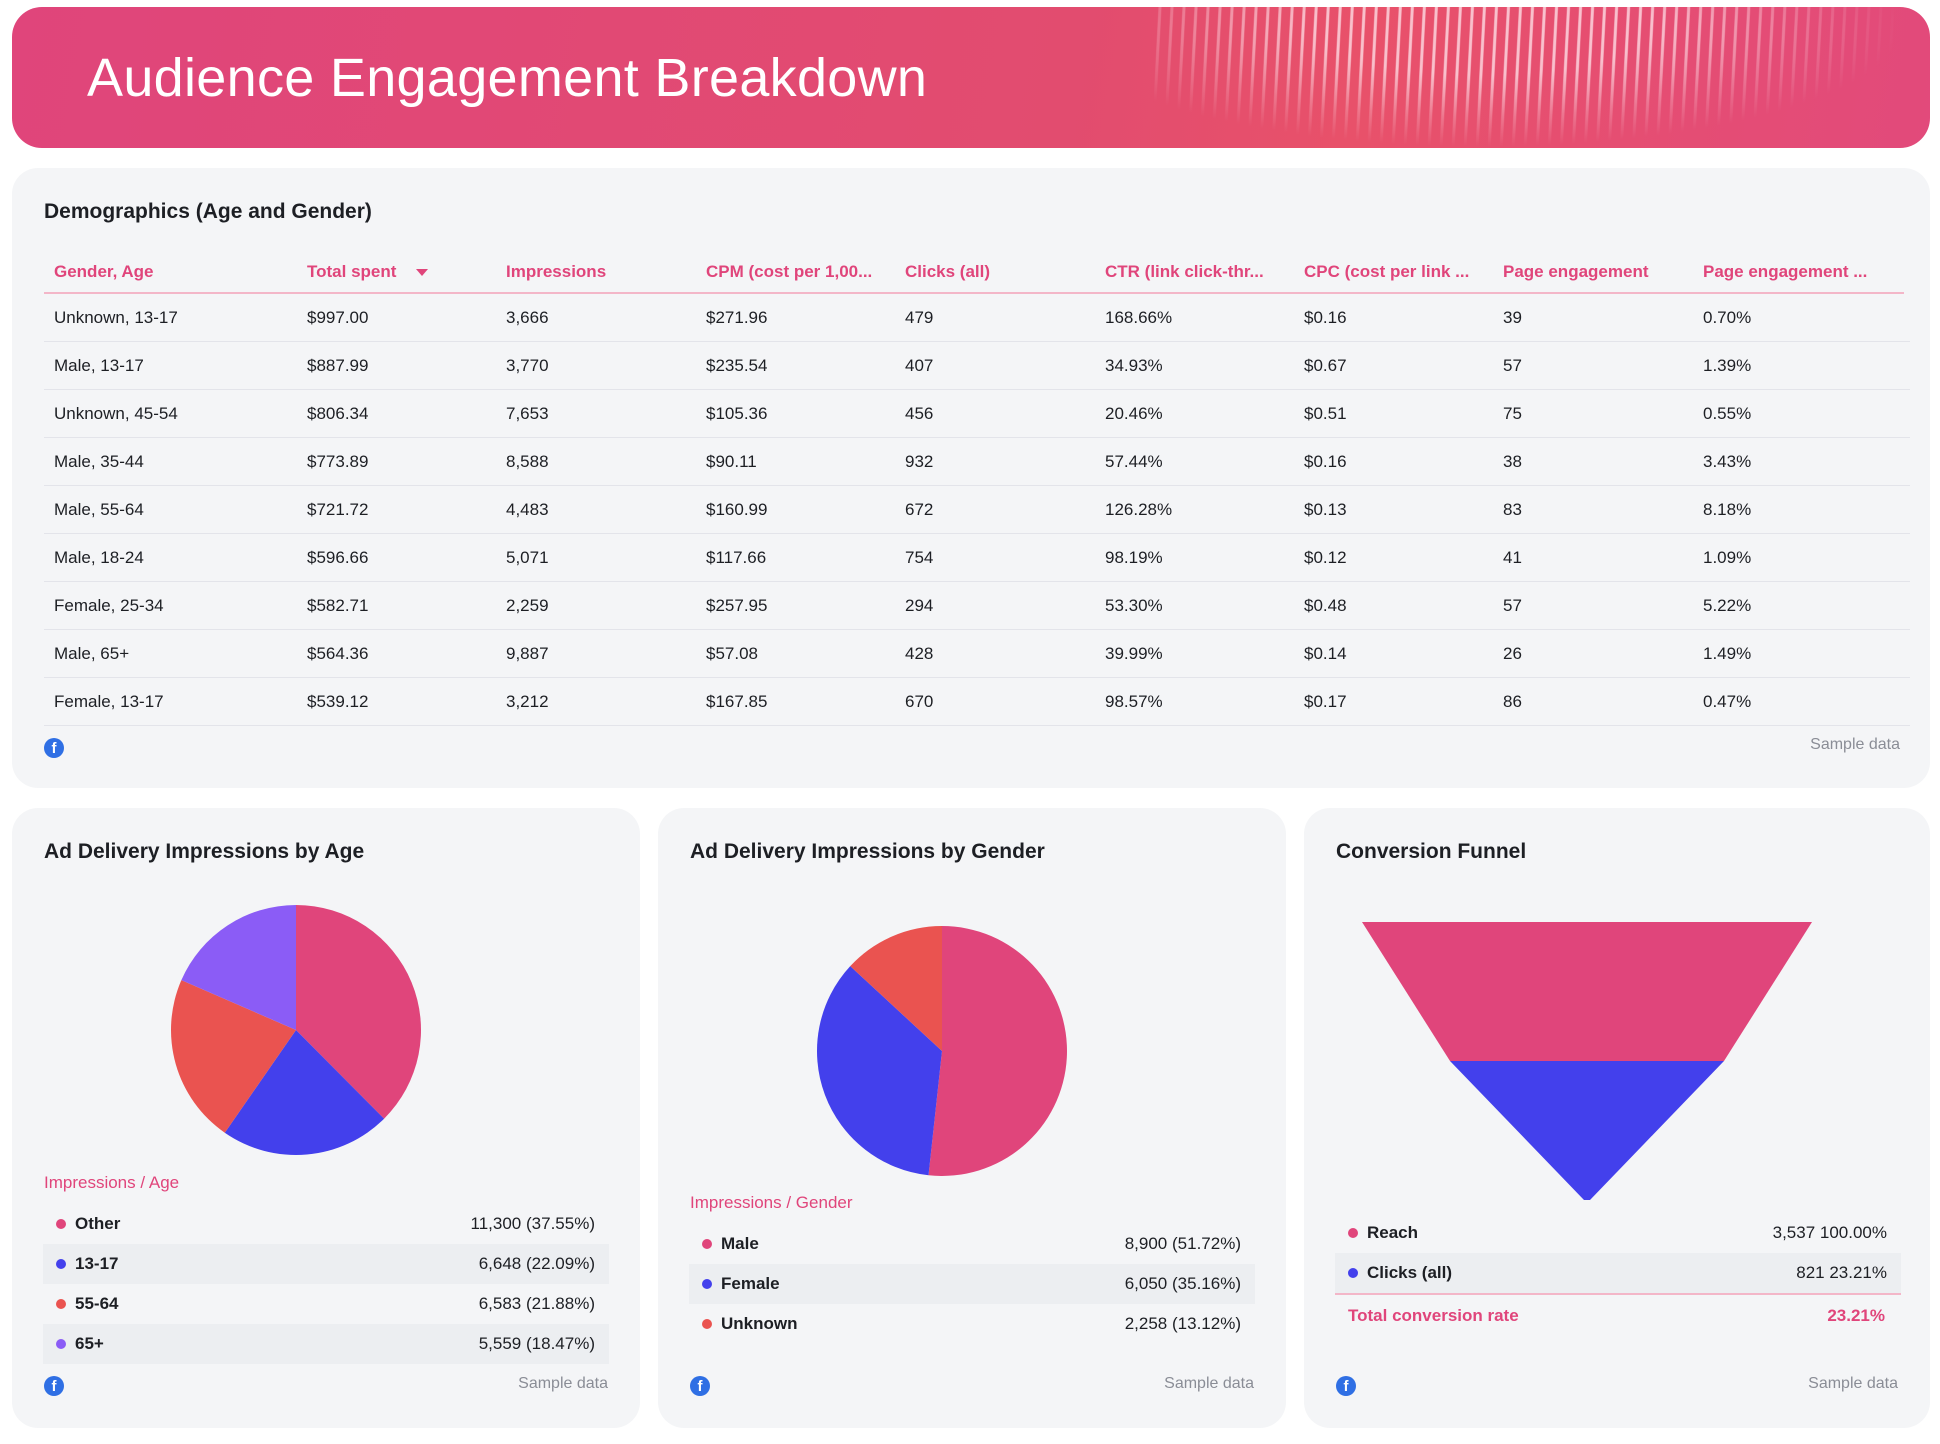 This screenshot has height=1444, width=1940. Describe the element at coordinates (948, 271) in the screenshot. I see `column-header: Clicks (all)` at that location.